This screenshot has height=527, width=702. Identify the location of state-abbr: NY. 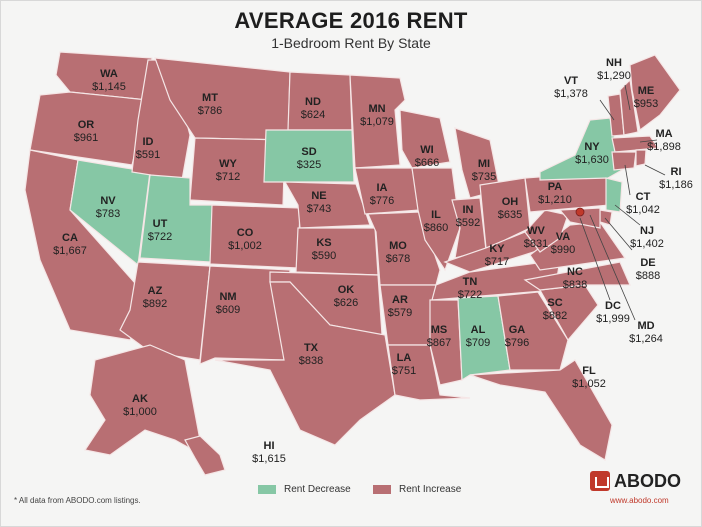
(592, 147).